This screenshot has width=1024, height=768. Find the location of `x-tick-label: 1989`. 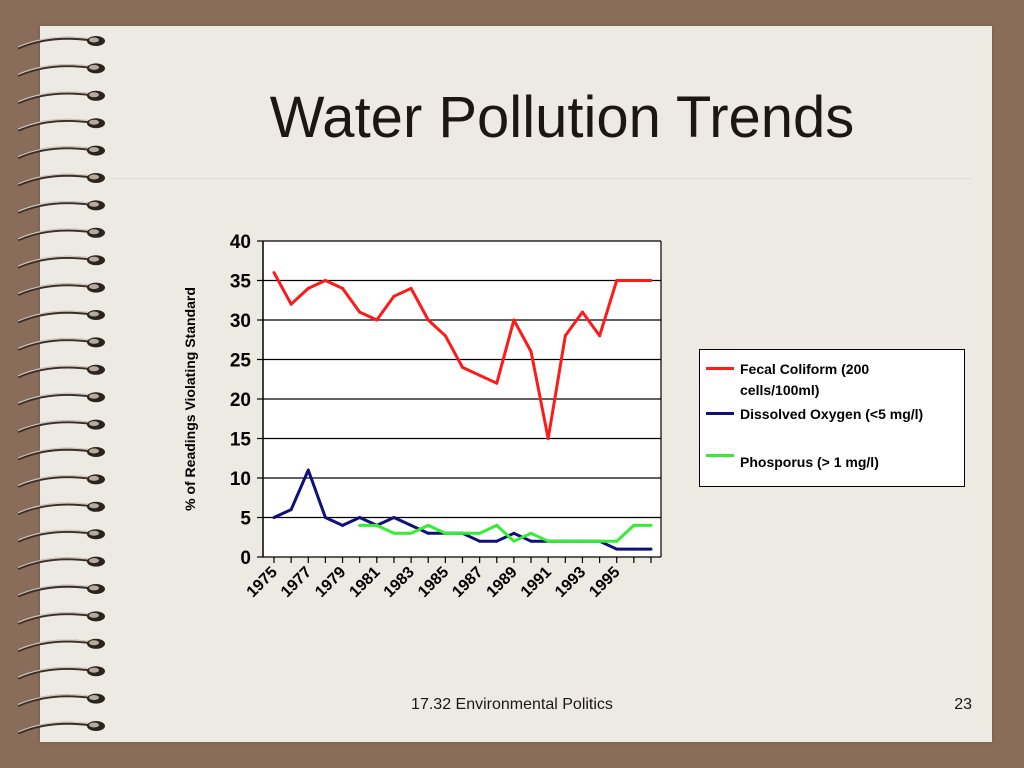

x-tick-label: 1989 is located at coordinates (502, 582).